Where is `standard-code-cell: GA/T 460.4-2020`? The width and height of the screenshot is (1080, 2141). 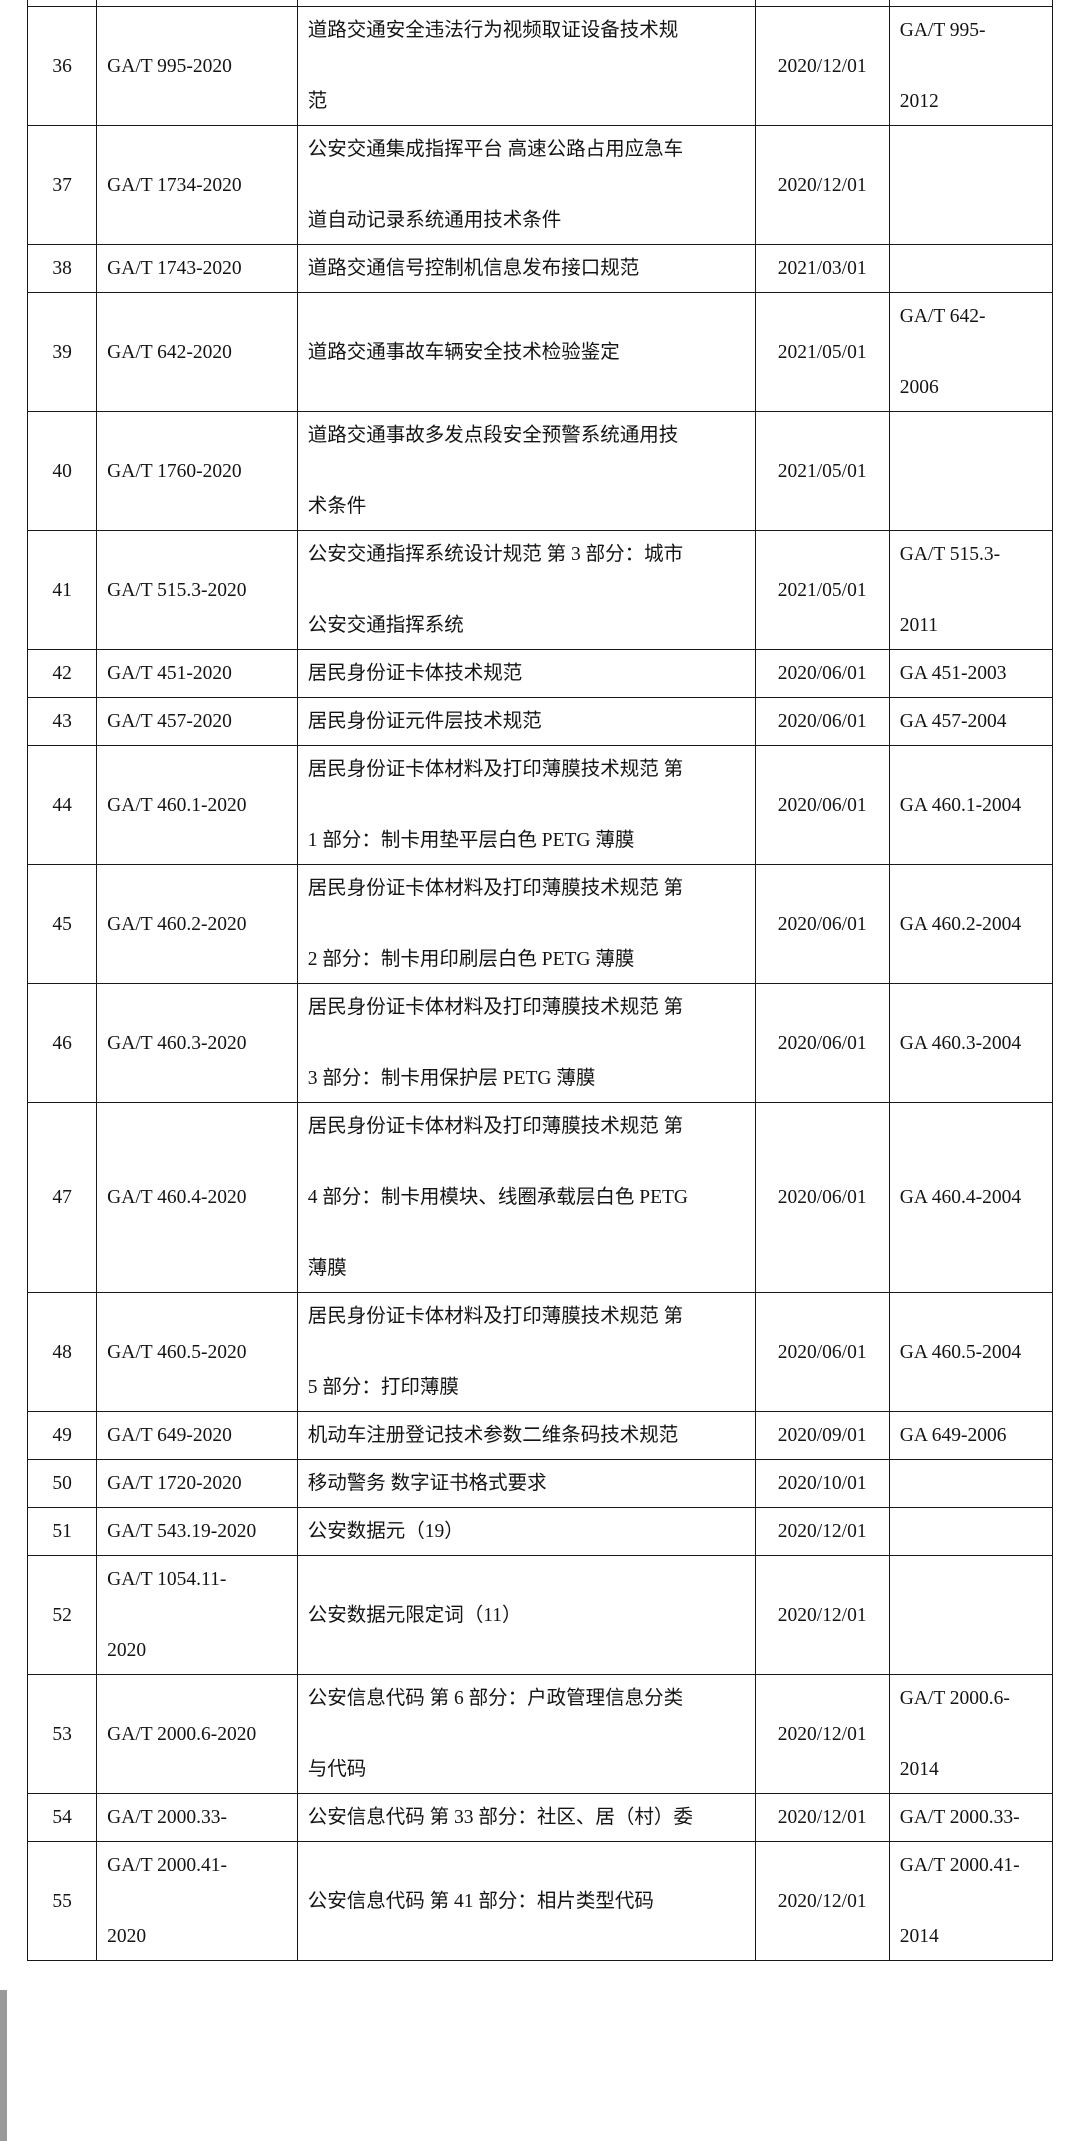 standard-code-cell: GA/T 460.4-2020 is located at coordinates (197, 1197).